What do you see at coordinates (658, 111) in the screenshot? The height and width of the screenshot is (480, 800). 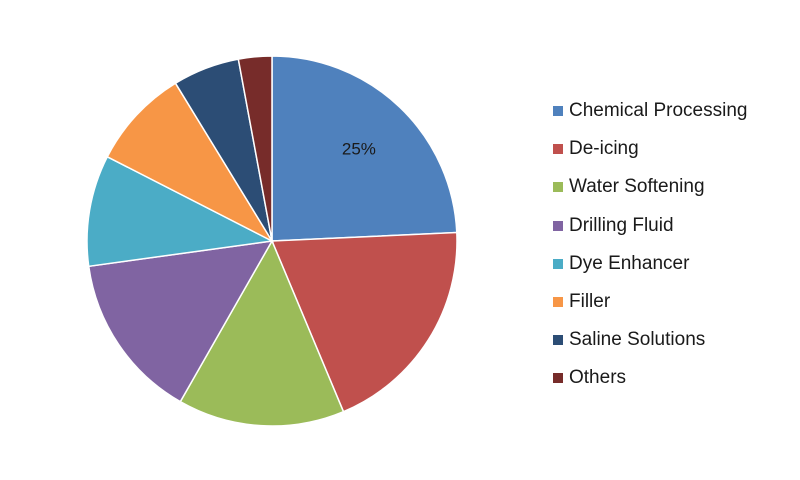 I see `legend-label: Chemical Processing` at bounding box center [658, 111].